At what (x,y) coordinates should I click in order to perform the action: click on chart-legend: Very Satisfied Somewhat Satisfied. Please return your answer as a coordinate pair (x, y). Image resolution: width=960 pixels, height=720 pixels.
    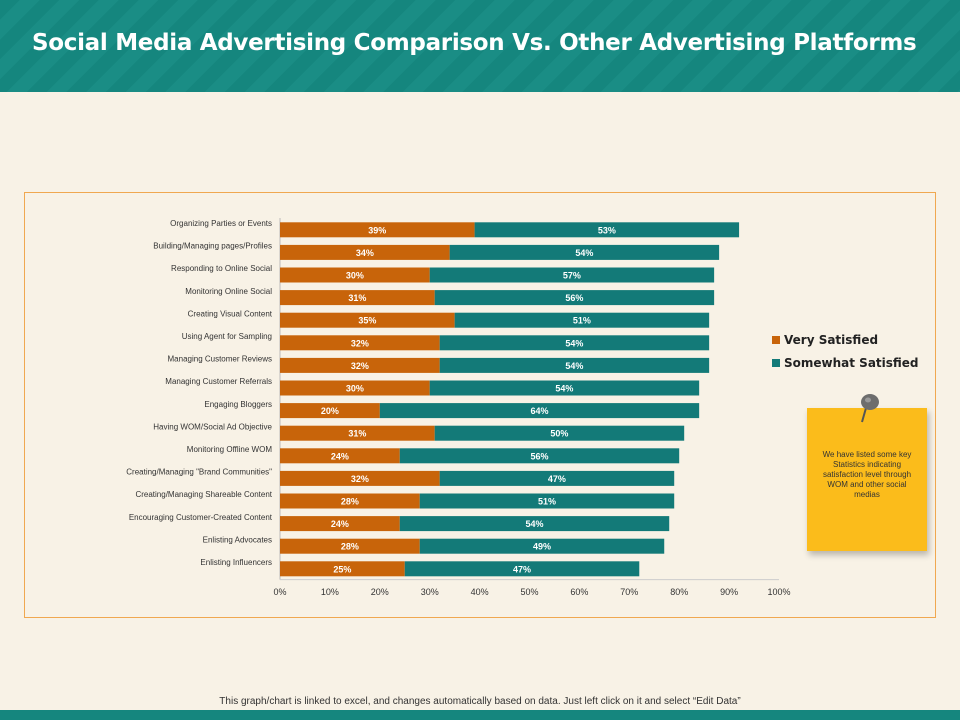
    Looking at the image, I should click on (845, 351).